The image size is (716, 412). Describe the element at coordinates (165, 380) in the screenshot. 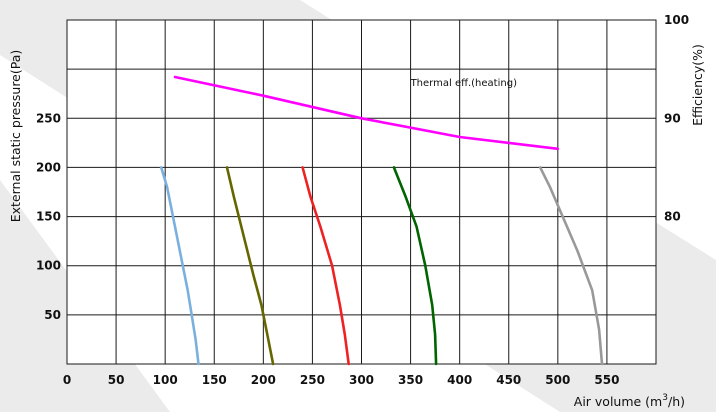

I see `x-tick-label: 100` at that location.